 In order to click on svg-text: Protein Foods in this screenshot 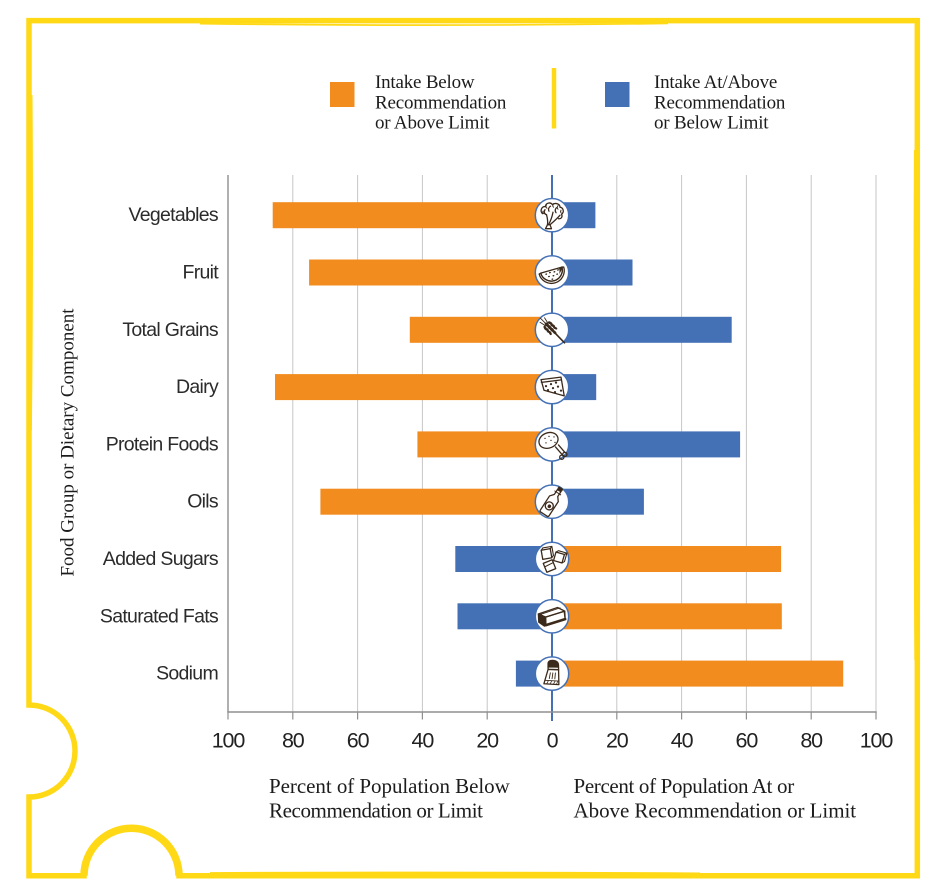, I will do `click(162, 444)`.